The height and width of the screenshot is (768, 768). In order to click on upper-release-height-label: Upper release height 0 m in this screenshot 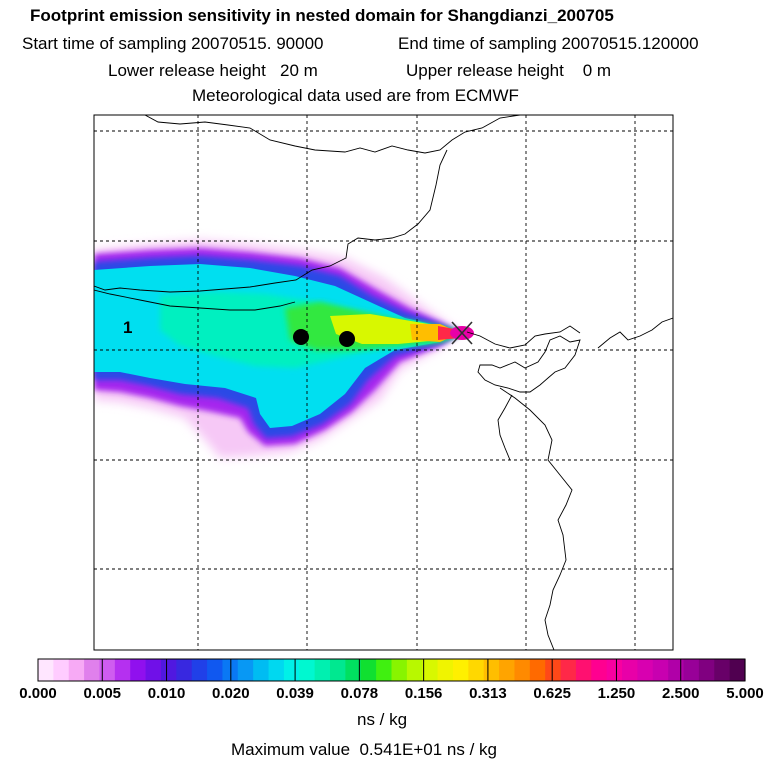, I will do `click(509, 70)`.